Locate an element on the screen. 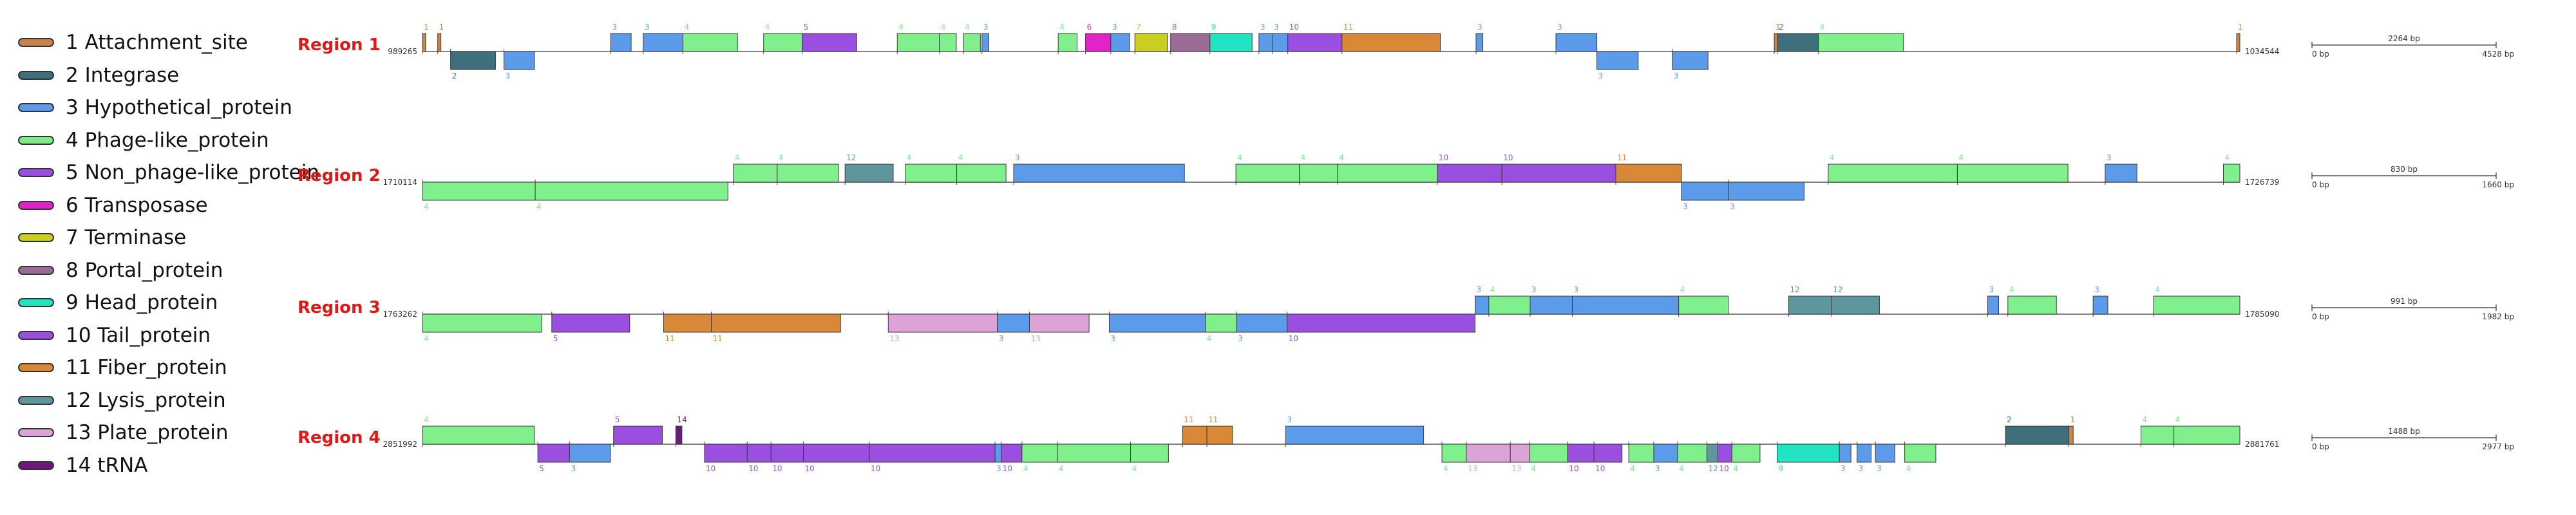 This screenshot has height=515, width=2576. legend-label: 8 Portal_protein is located at coordinates (144, 270).